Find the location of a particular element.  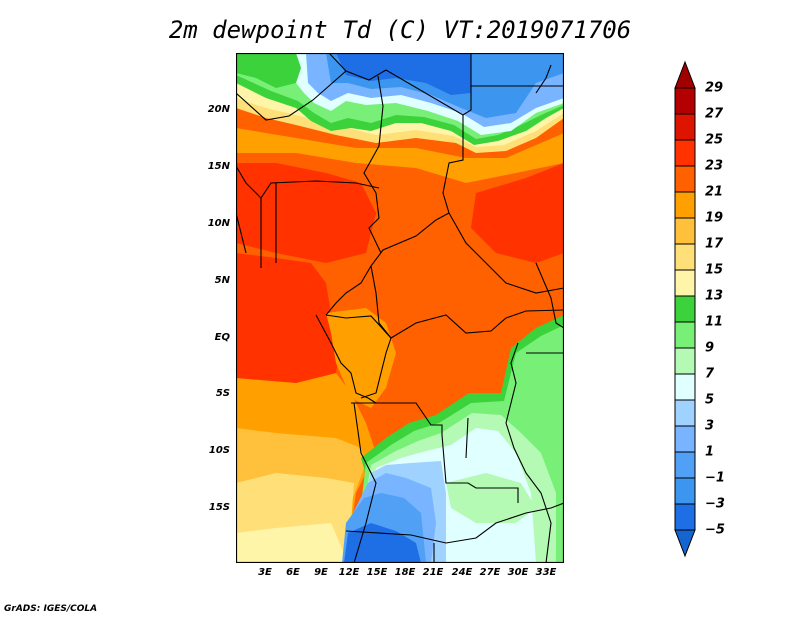

lat-label-10n: 10N is located at coordinates (218, 223).